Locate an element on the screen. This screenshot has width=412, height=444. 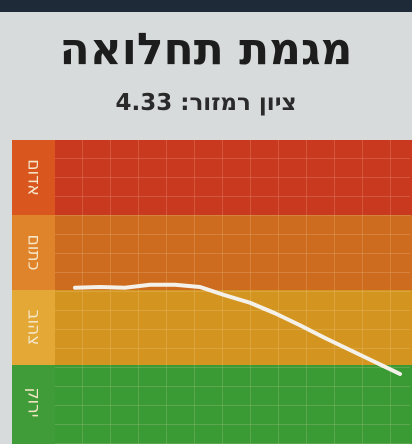
zone-label: ירוק is located at coordinates (34, 402).